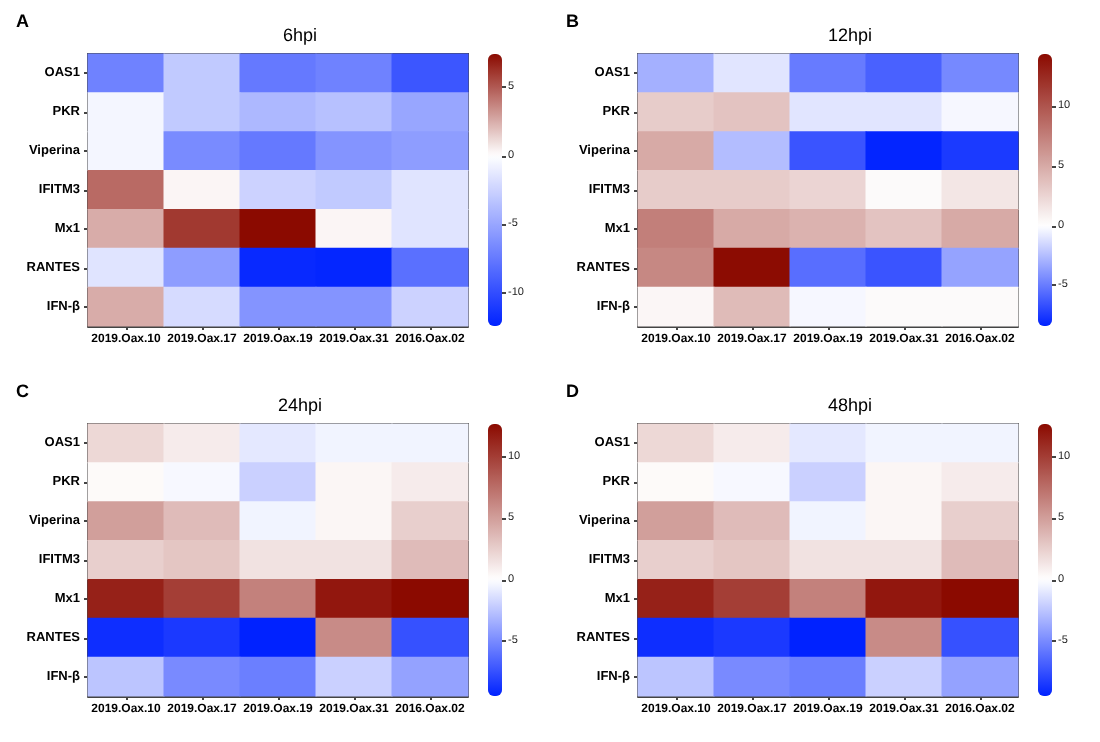 This screenshot has width=1100, height=742. Describe the element at coordinates (300, 35) in the screenshot. I see `chart-title: 6hpi` at that location.